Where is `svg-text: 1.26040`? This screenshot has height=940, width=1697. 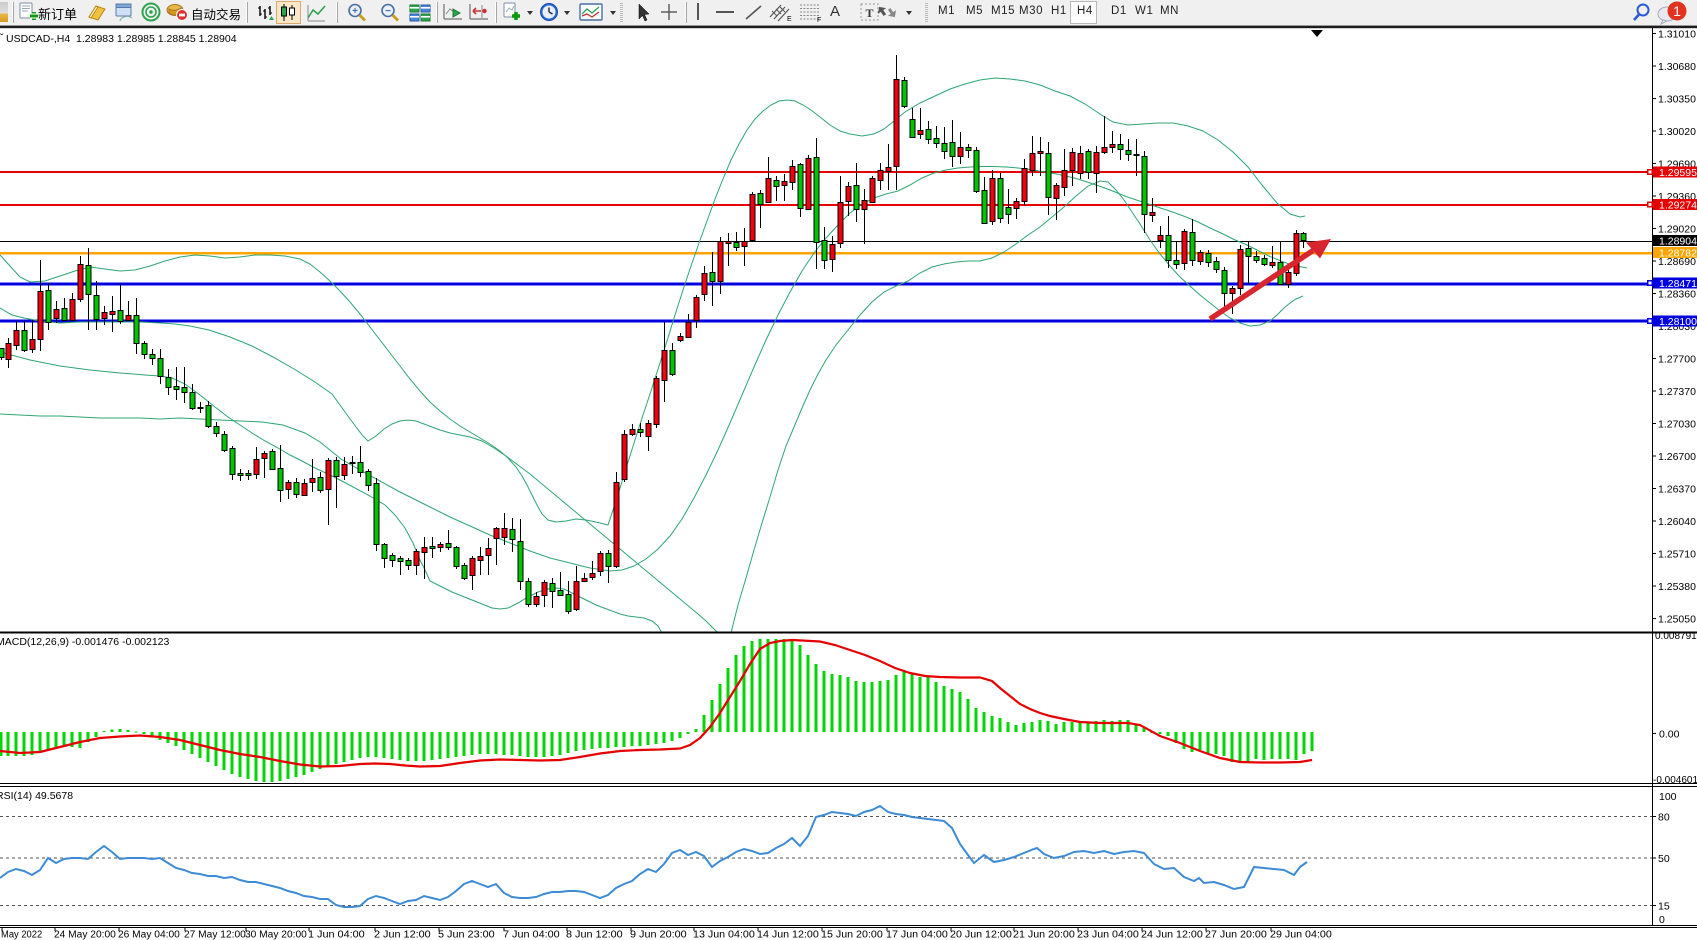
svg-text: 1.26040 is located at coordinates (1677, 522).